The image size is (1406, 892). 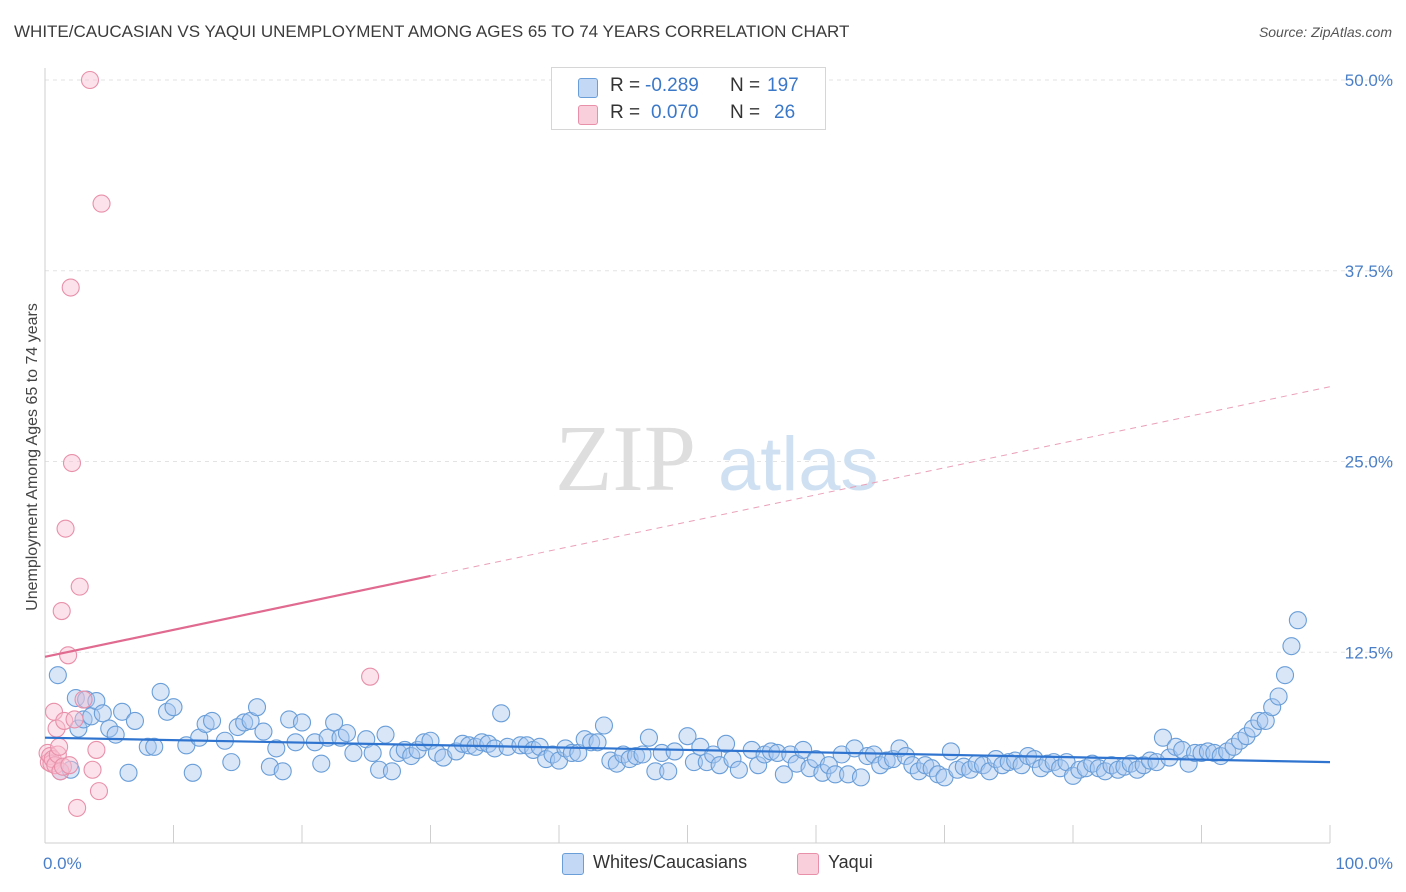 What do you see at coordinates (625, 459) in the screenshot?
I see `watermark-zip: ZIP` at bounding box center [625, 459].